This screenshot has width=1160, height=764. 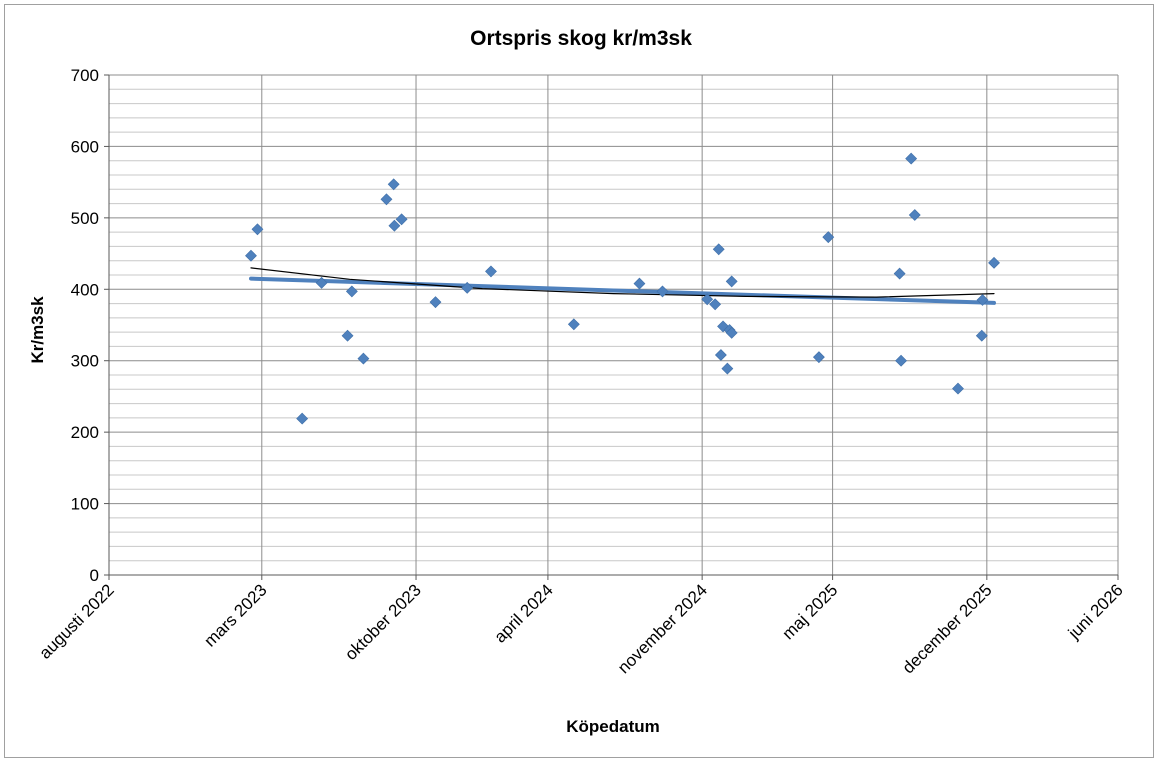 What do you see at coordinates (524, 613) in the screenshot?
I see `x-tick-label: april 2024` at bounding box center [524, 613].